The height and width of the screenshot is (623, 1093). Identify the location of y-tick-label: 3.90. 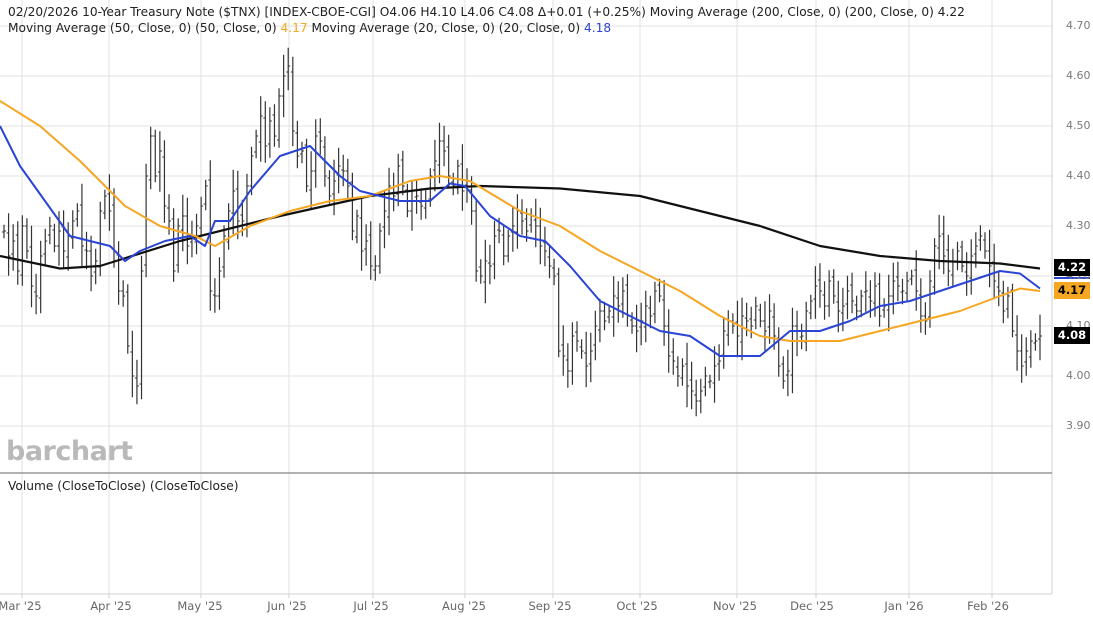
(1078, 425).